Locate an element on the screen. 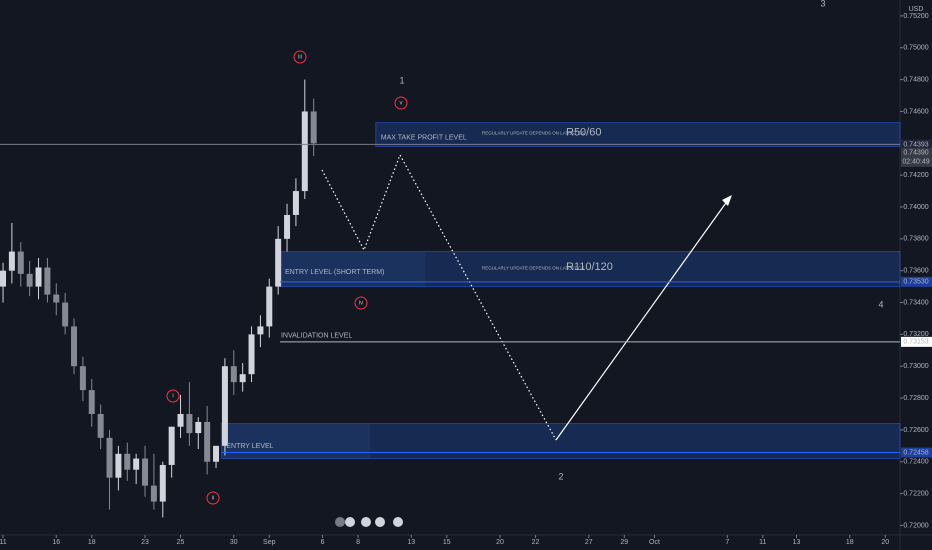 Image resolution: width=932 pixels, height=550 pixels. wave-label: 3 is located at coordinates (822, 4).